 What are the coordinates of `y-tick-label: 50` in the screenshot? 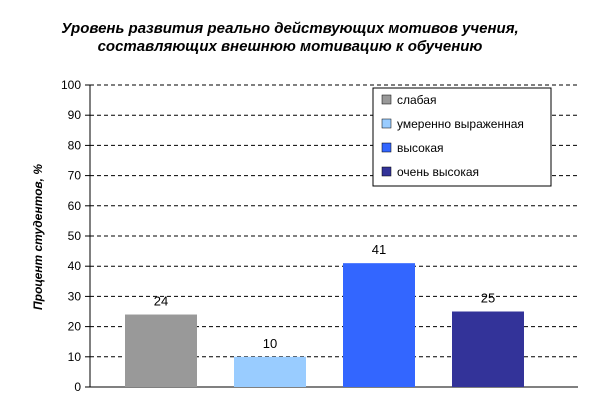 It's located at (75, 236).